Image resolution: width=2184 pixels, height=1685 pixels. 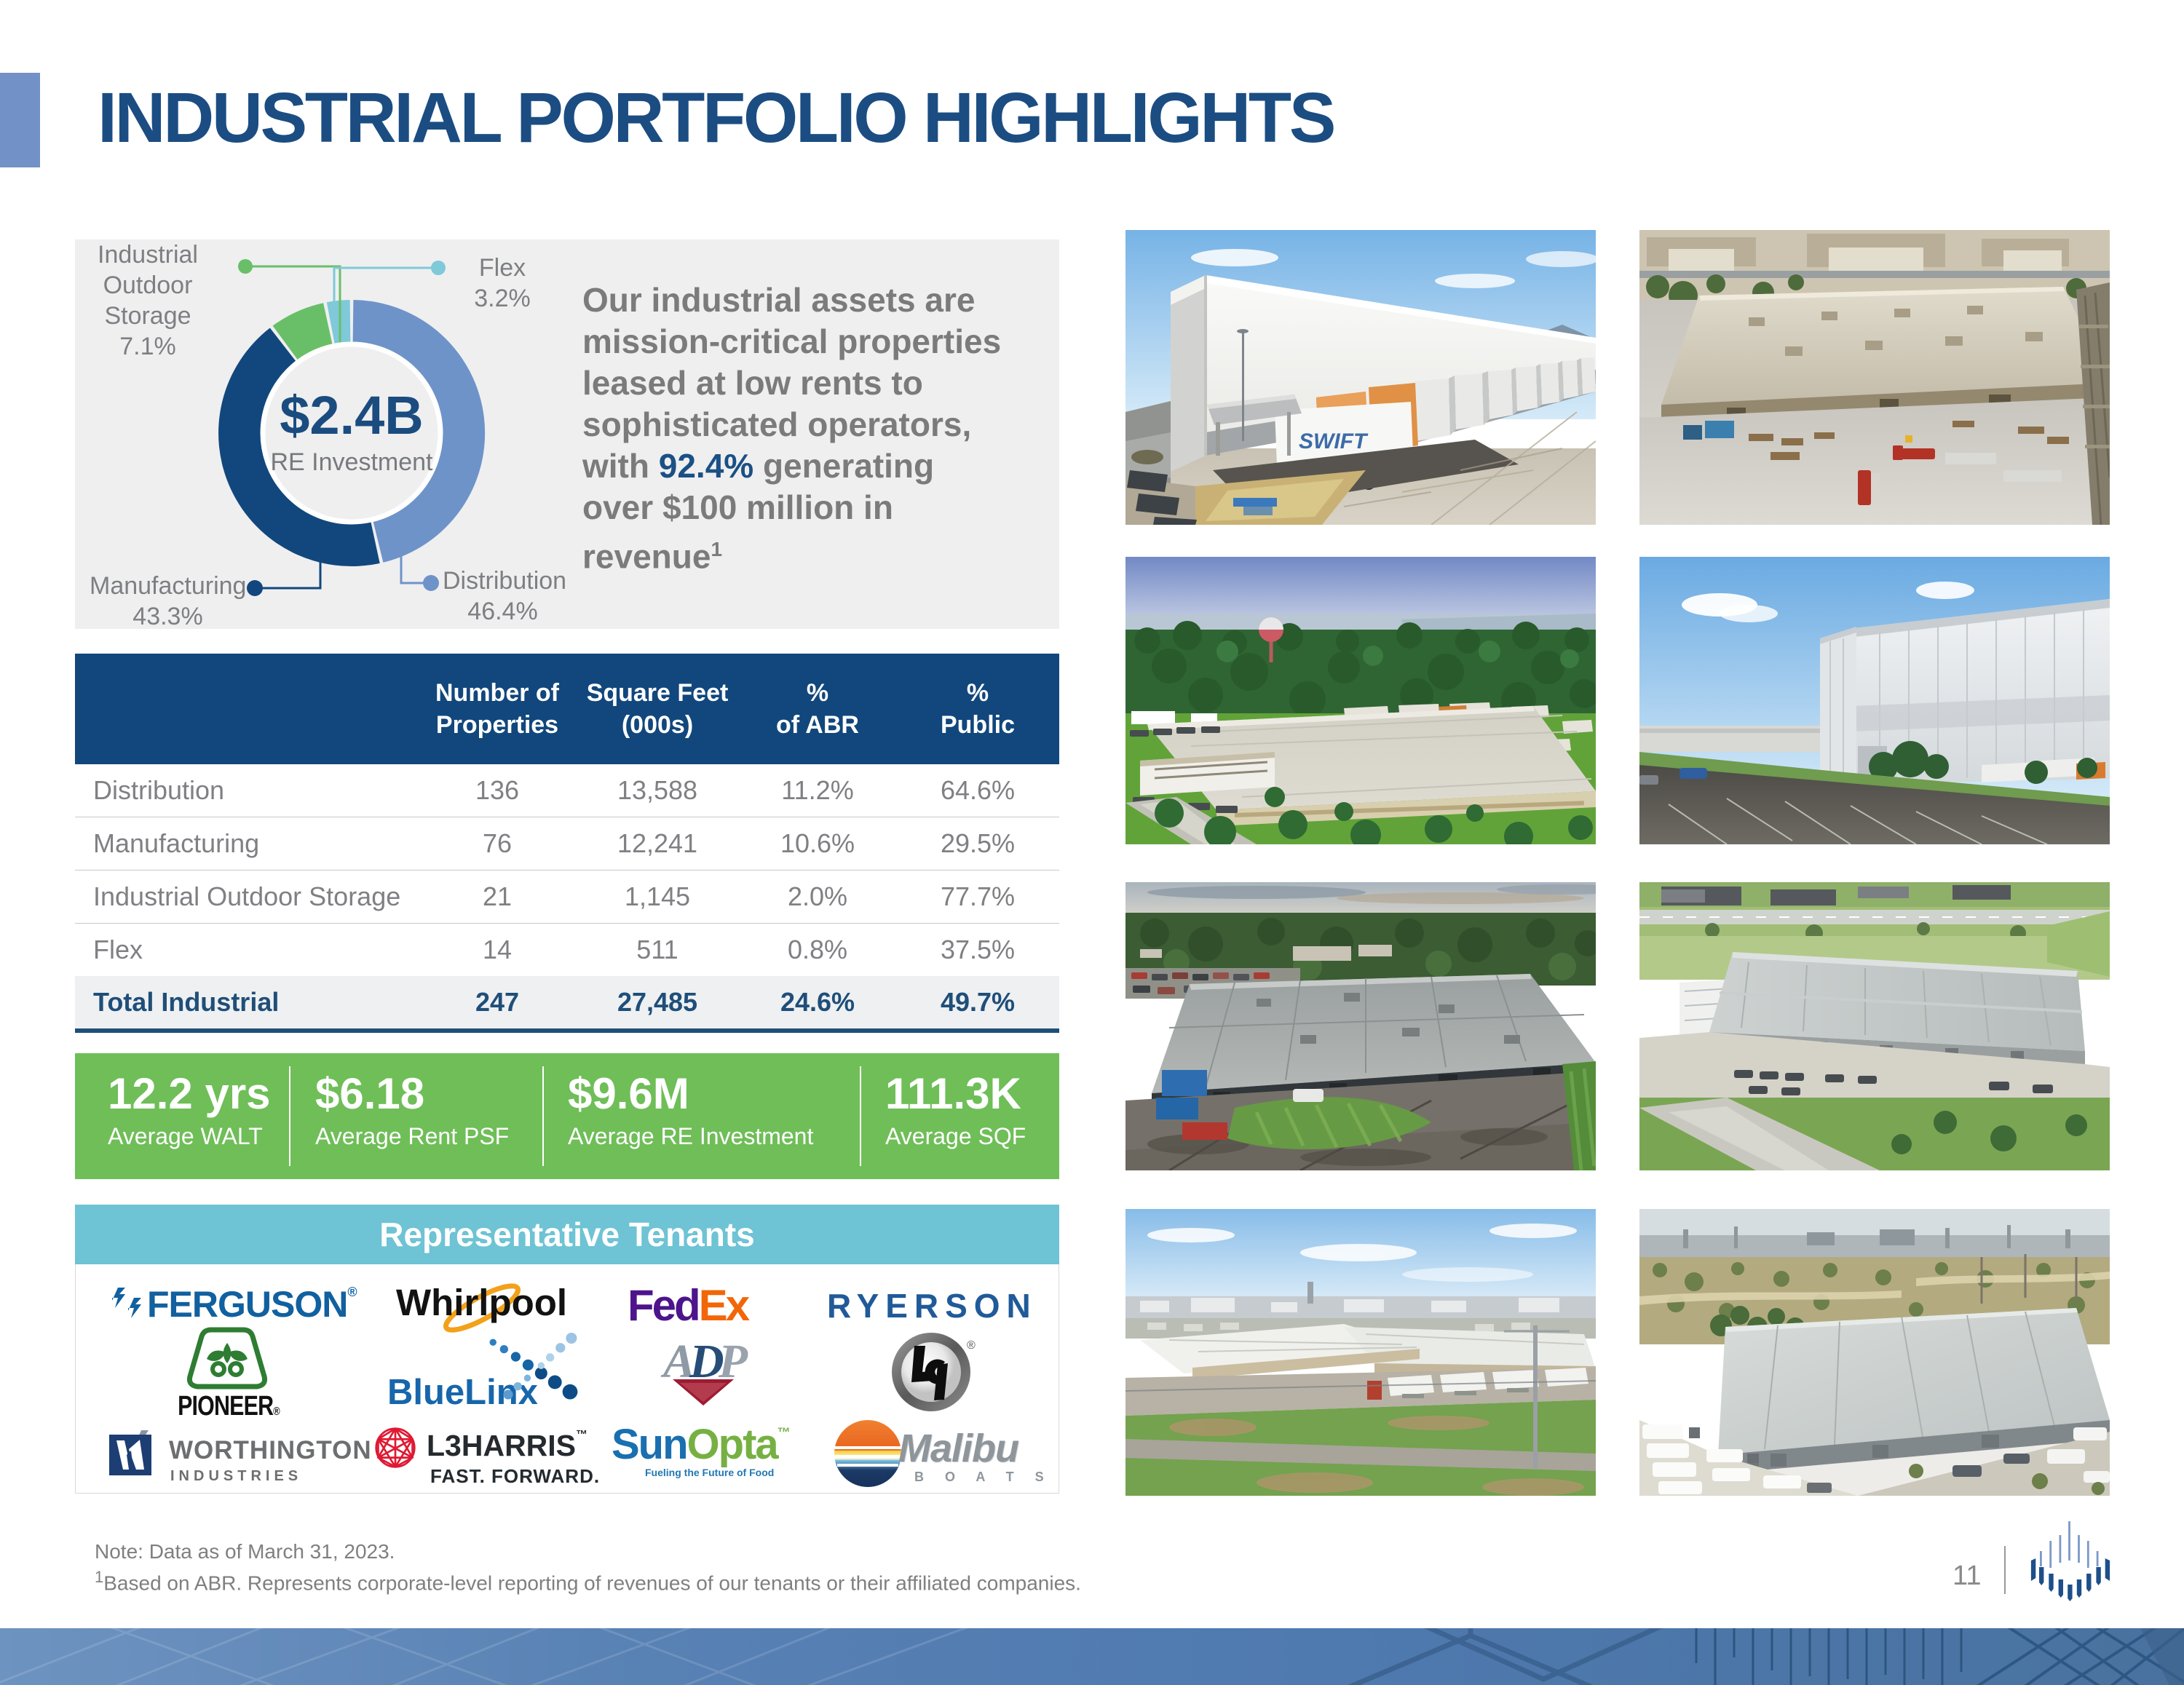 I want to click on svg-text: Whirlpool, so click(x=481, y=1302).